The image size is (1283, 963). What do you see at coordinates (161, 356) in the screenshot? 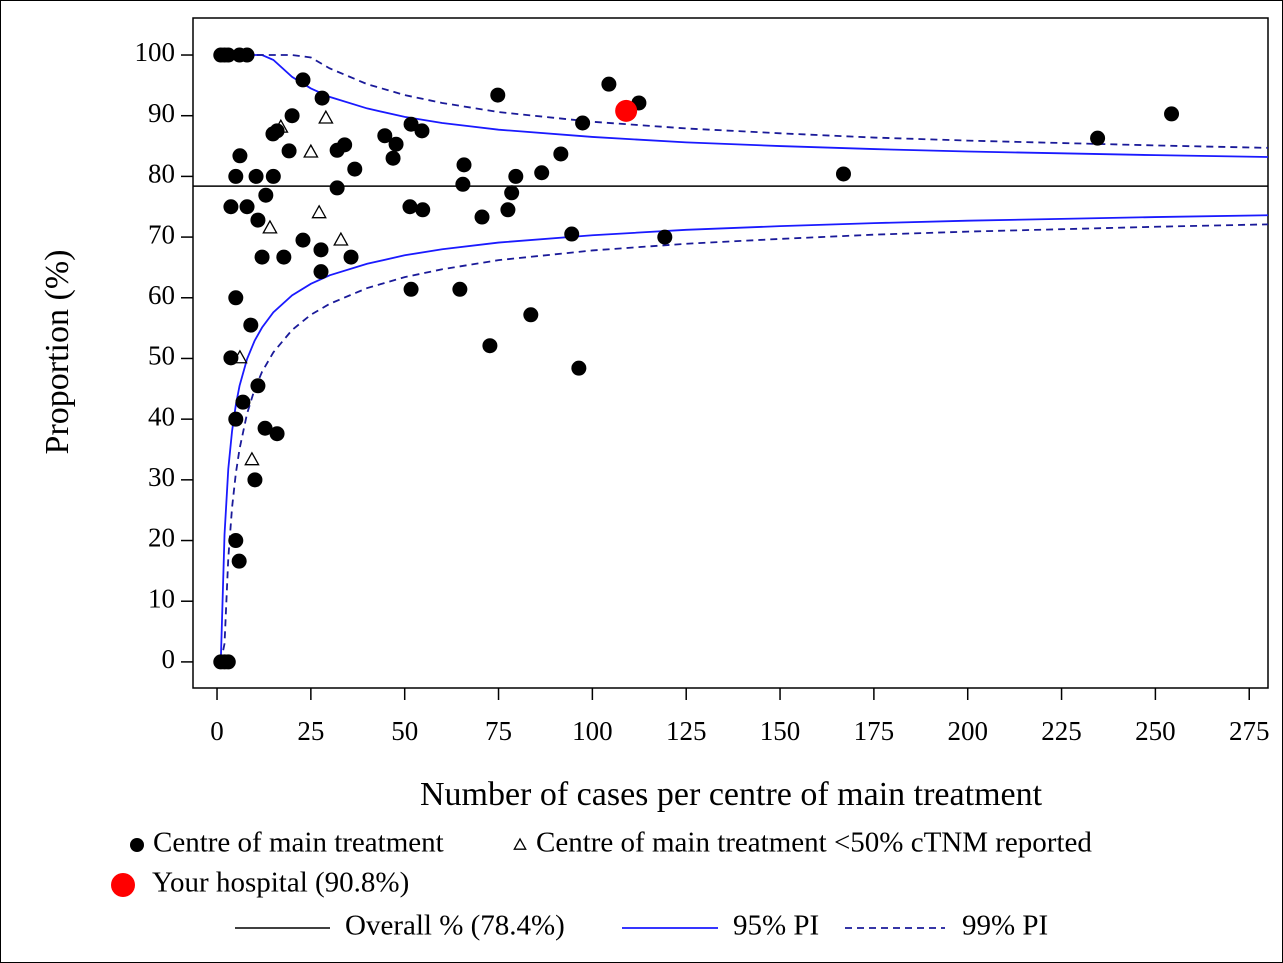
I see `y-tick-label: 50` at bounding box center [161, 356].